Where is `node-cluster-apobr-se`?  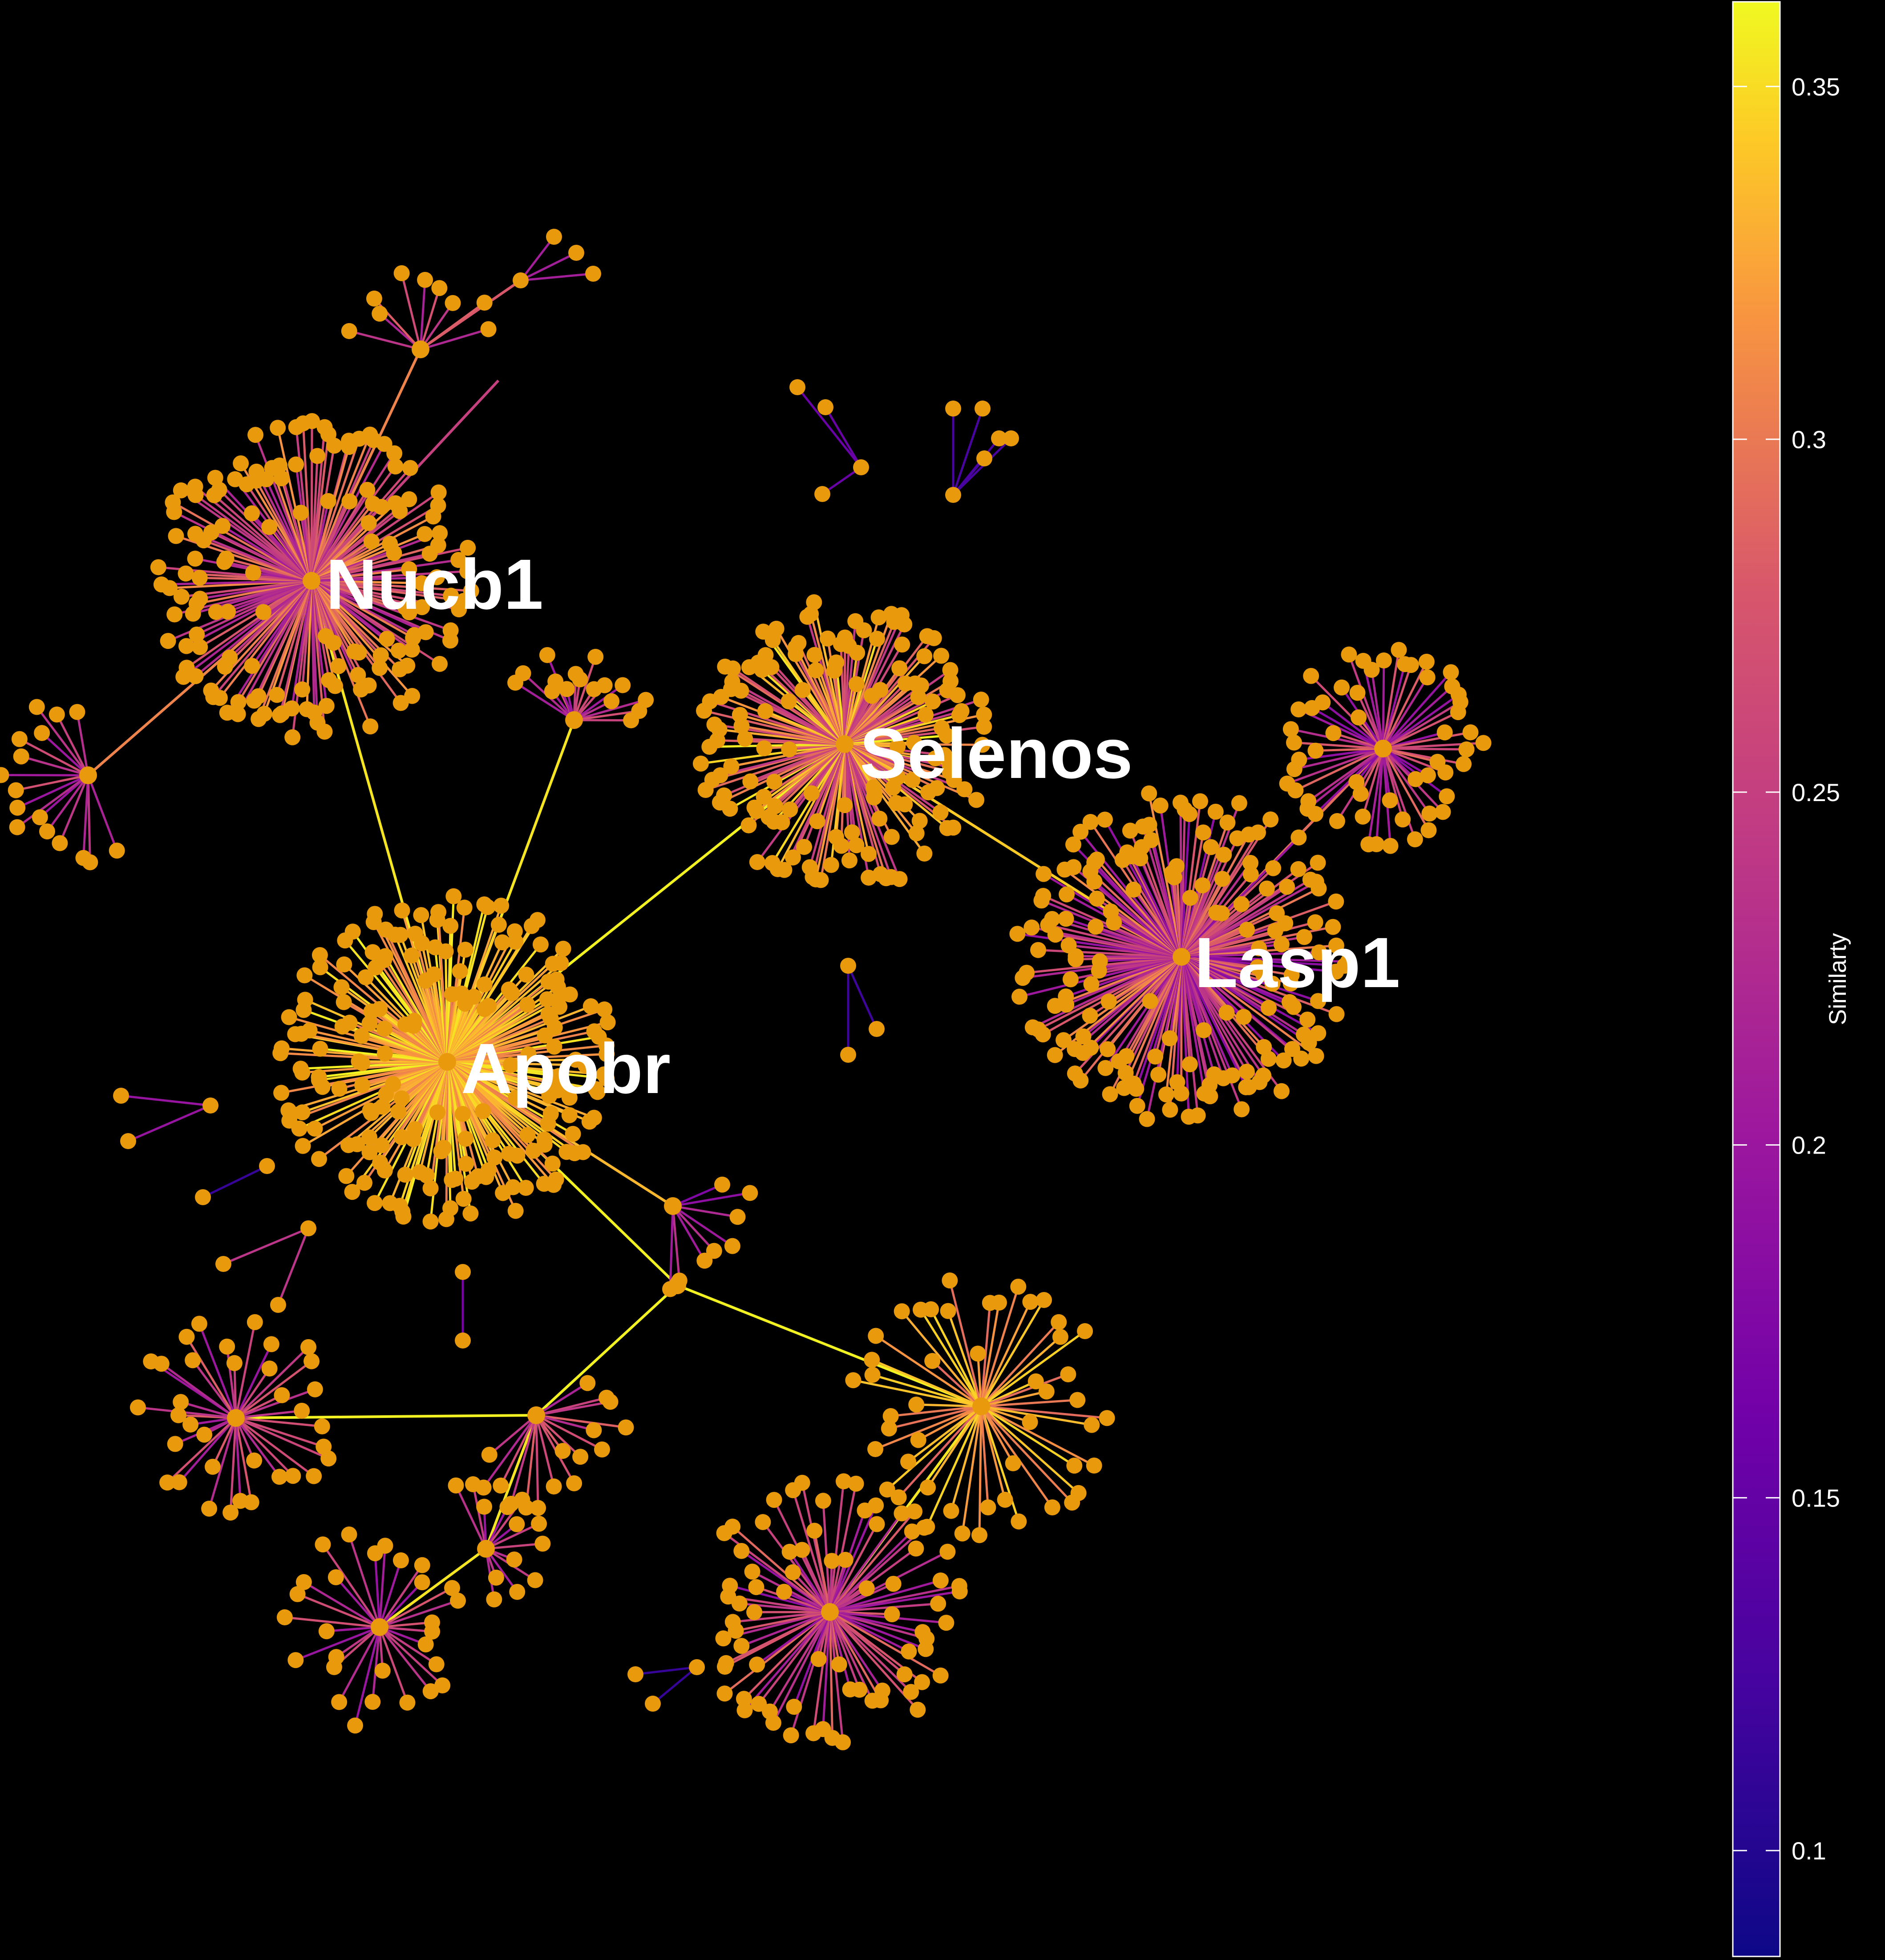 node-cluster-apobr-se is located at coordinates (732, 1246).